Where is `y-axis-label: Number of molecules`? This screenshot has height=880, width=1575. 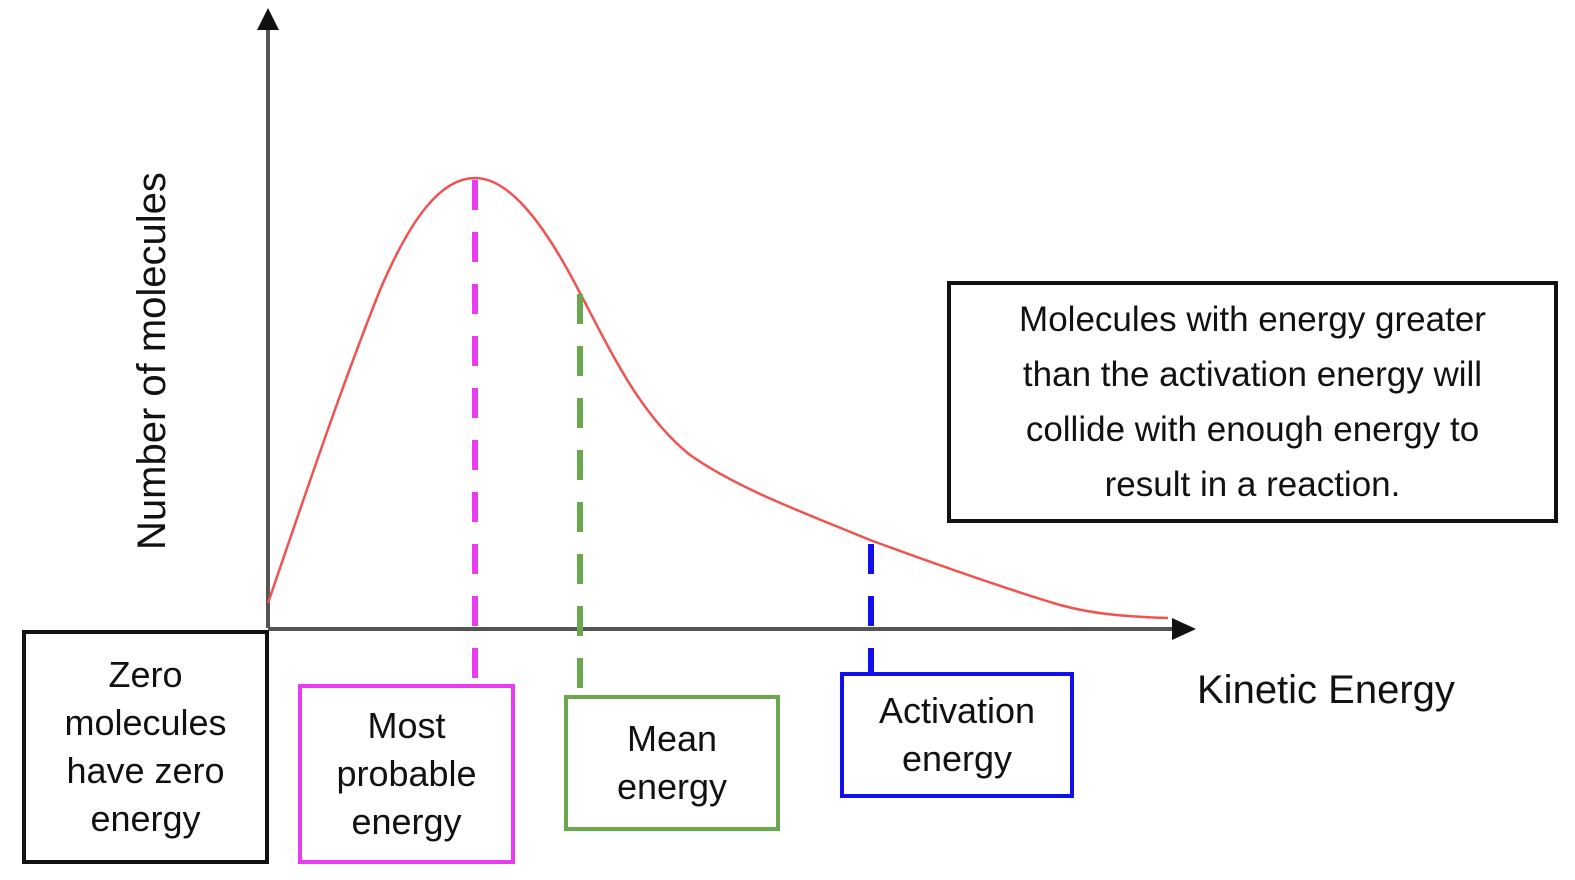 y-axis-label: Number of molecules is located at coordinates (152, 361).